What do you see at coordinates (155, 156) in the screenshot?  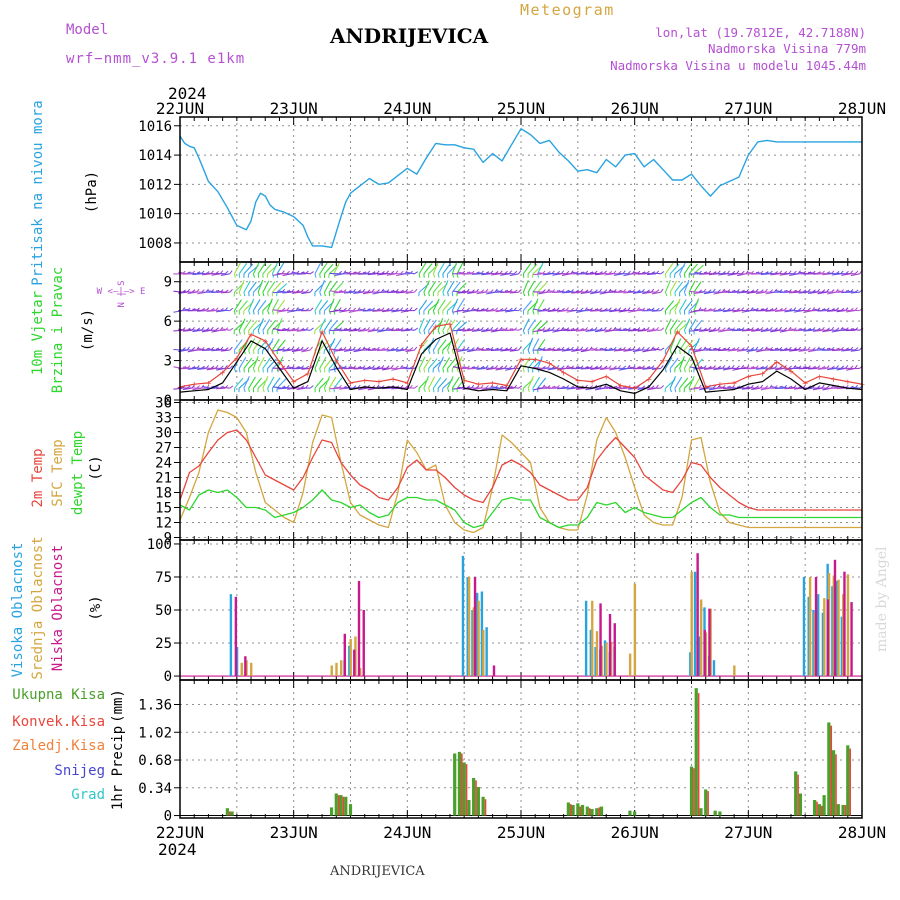 I see `y-tick-label: 1014` at bounding box center [155, 156].